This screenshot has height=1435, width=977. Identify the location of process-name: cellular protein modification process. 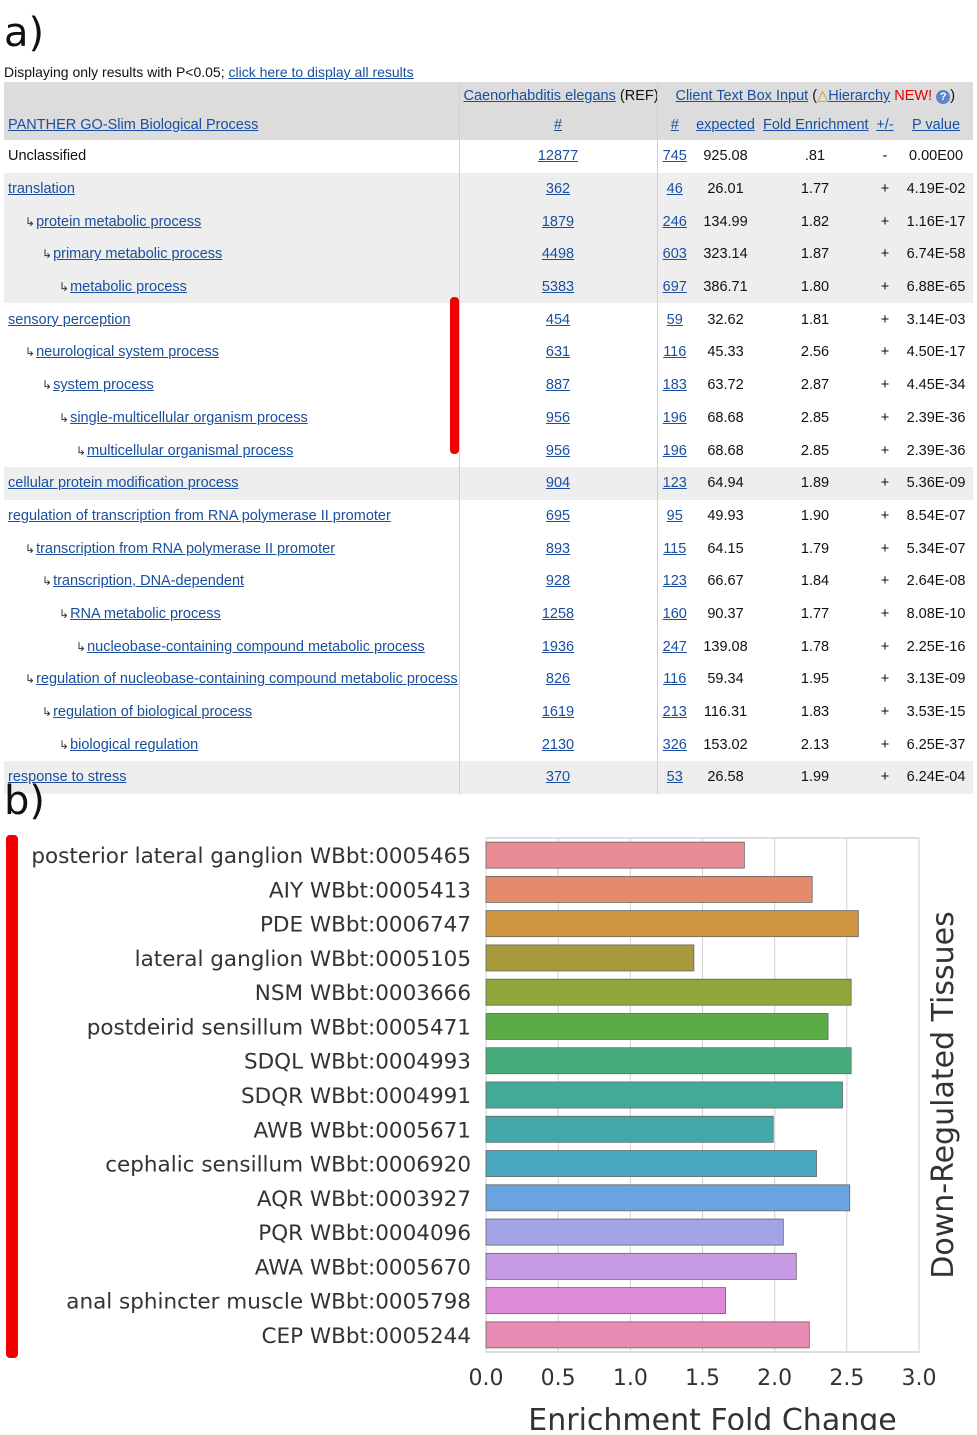
(123, 483).